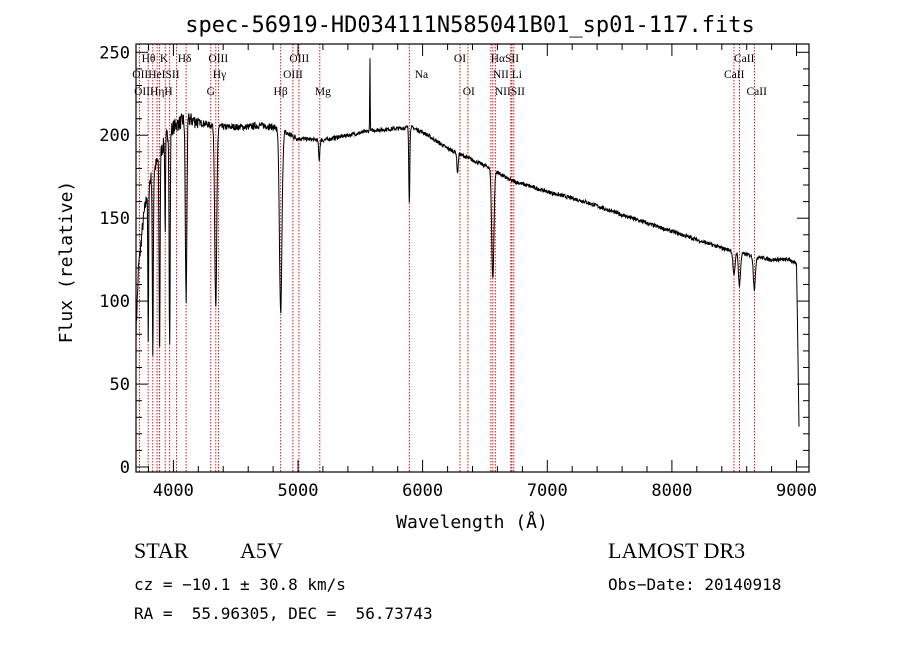  What do you see at coordinates (173, 491) in the screenshot?
I see `x-tick-label: 4000` at bounding box center [173, 491].